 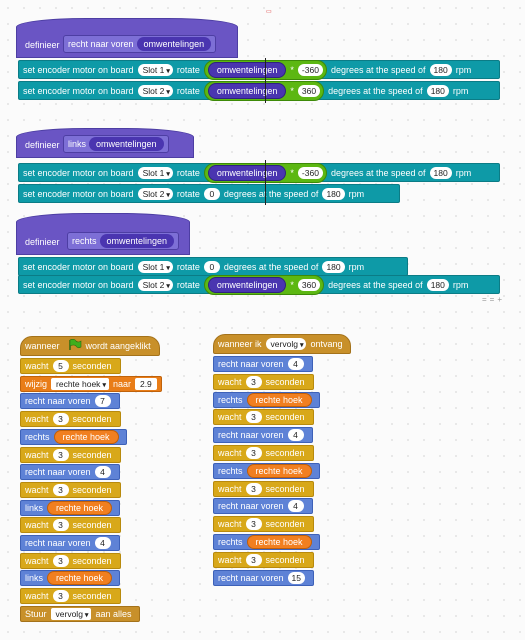 What do you see at coordinates (102, 401) in the screenshot?
I see `number-input: 7` at bounding box center [102, 401].